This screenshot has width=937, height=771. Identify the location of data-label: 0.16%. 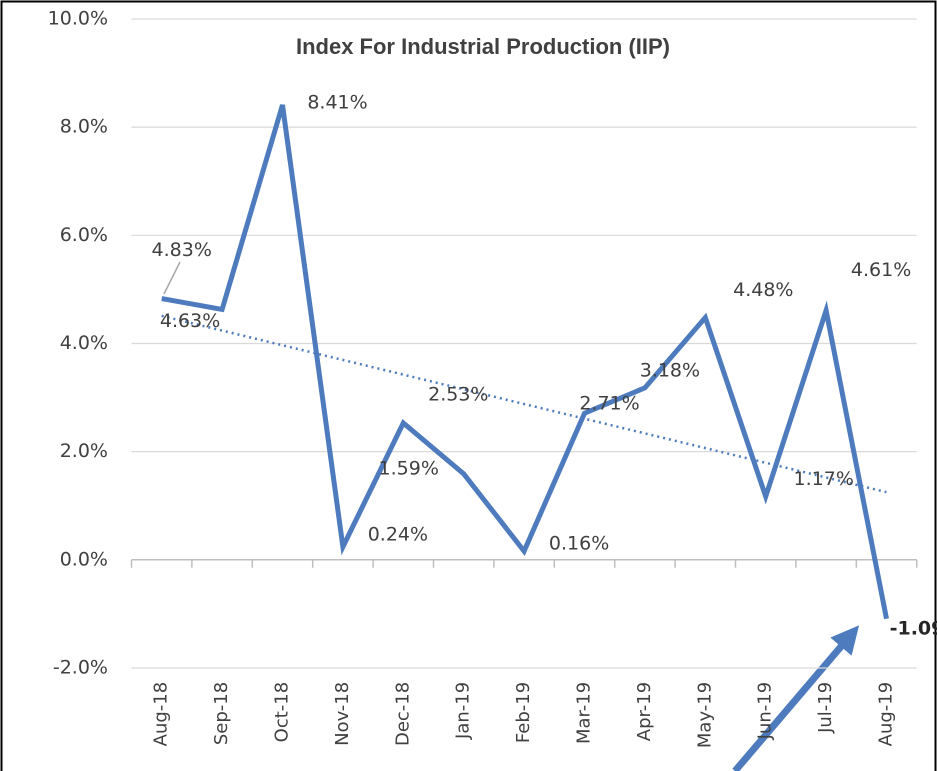
(579, 544).